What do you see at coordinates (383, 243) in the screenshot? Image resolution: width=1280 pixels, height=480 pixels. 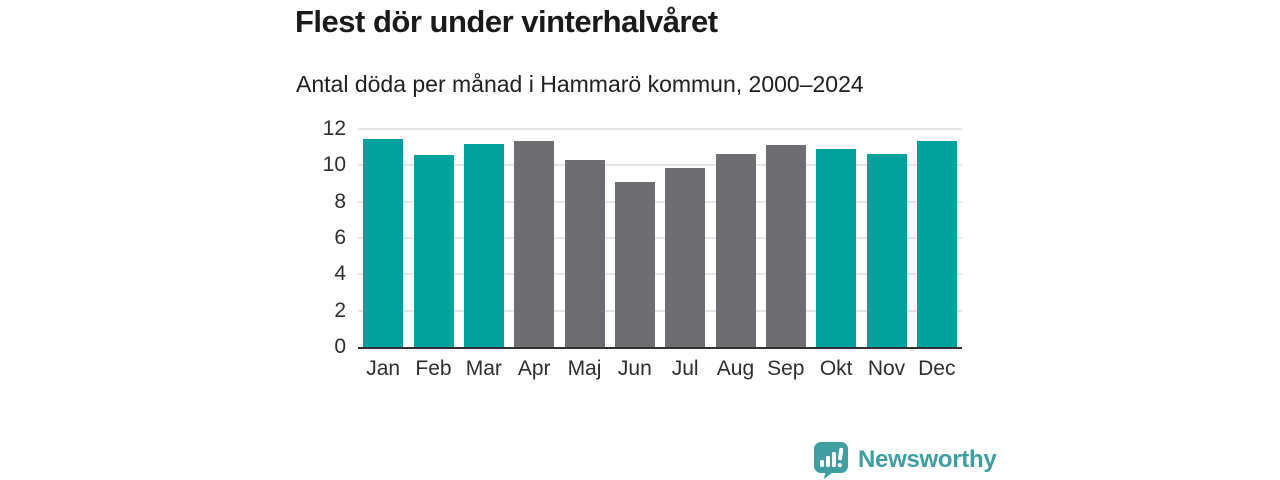 I see `bar-jan` at bounding box center [383, 243].